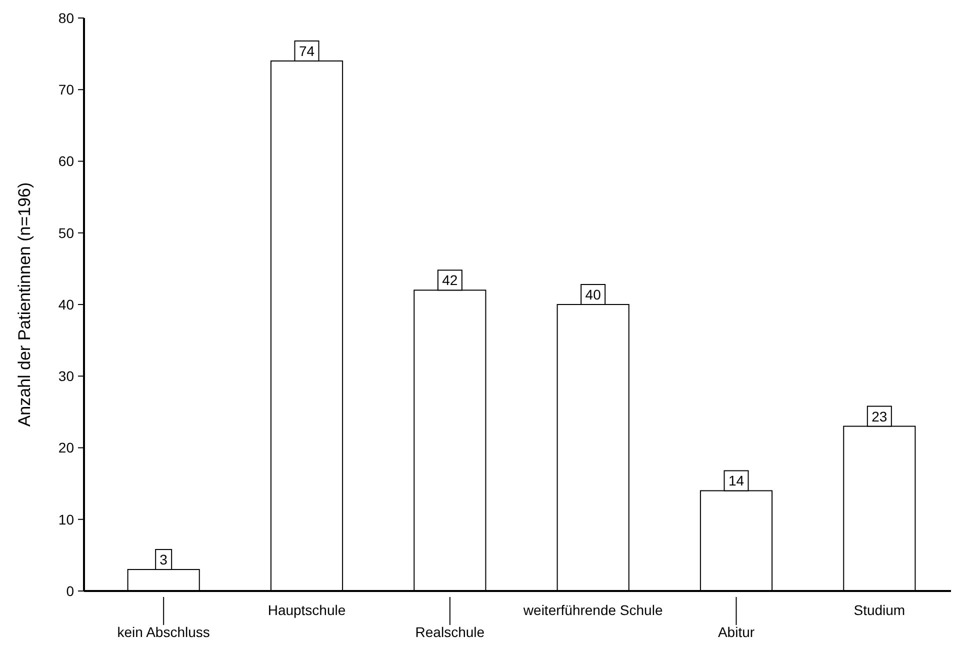 This screenshot has height=655, width=965. What do you see at coordinates (66, 161) in the screenshot?
I see `y-tick-label: 60` at bounding box center [66, 161].